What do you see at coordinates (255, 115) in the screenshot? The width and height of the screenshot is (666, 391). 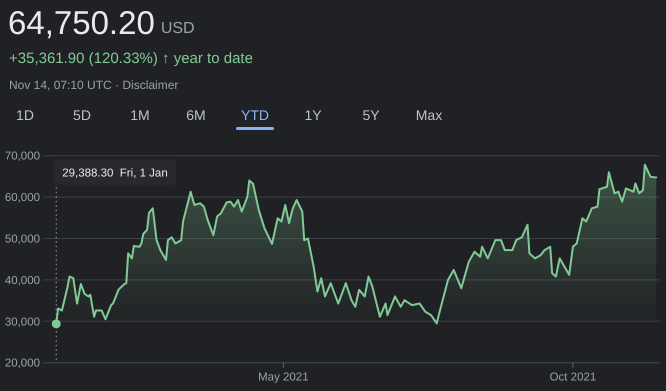 I see `text: YTD` at bounding box center [255, 115].